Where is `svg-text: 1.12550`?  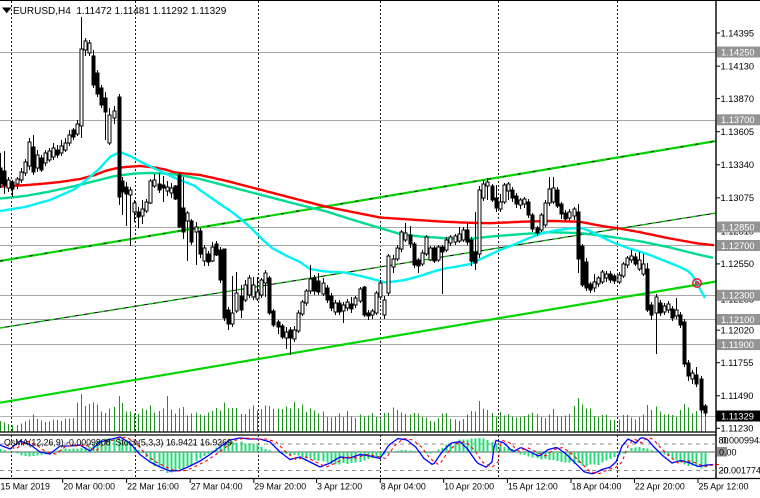
svg-text: 1.12550 is located at coordinates (738, 264).